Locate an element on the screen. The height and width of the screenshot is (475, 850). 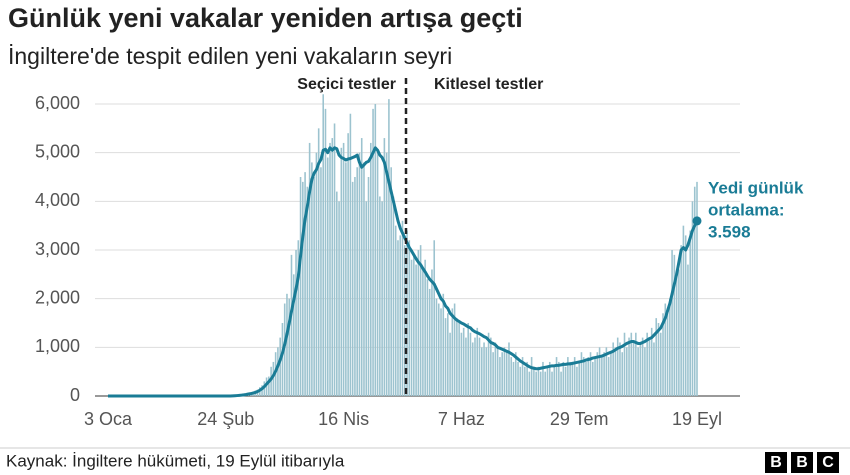
y-tick-label: 6,000 is located at coordinates (57, 103).